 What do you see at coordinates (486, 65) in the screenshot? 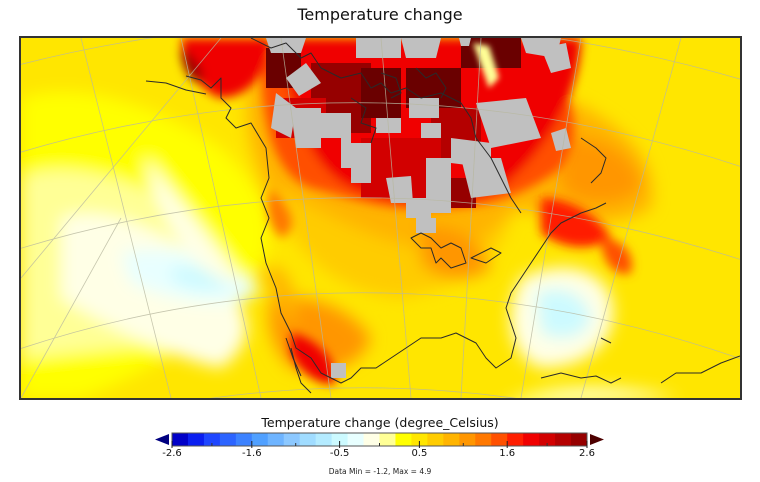
I see `field-streak` at bounding box center [486, 65].